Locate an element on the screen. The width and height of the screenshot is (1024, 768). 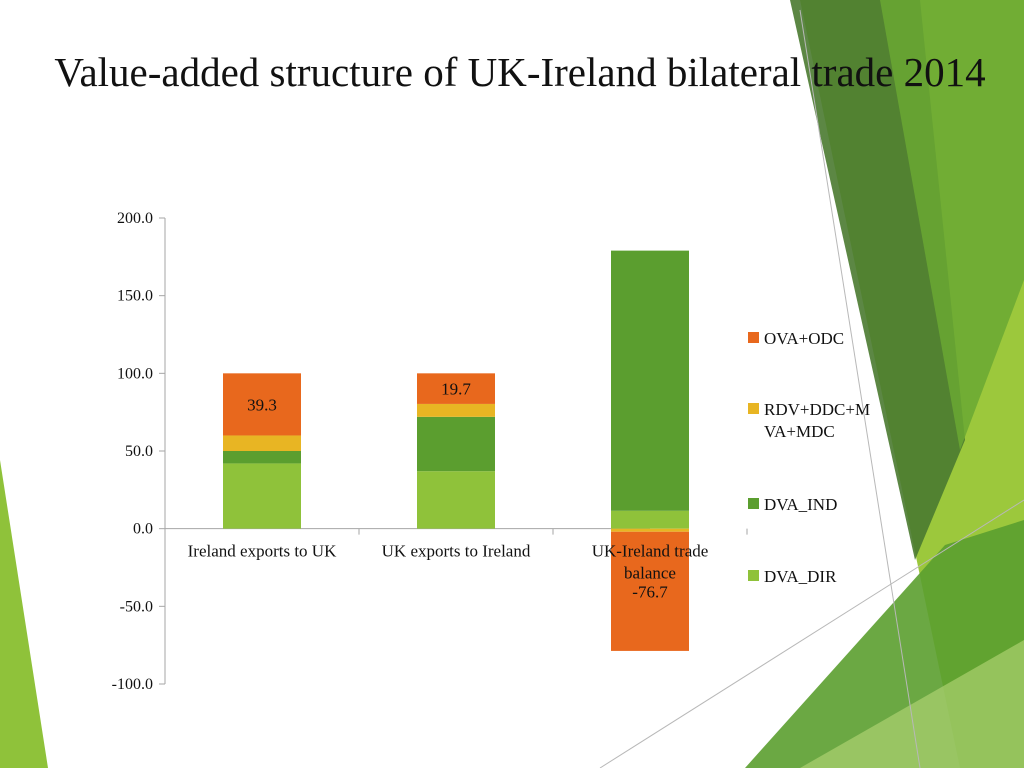
legend-label: OVA+ODC is located at coordinates (804, 338).